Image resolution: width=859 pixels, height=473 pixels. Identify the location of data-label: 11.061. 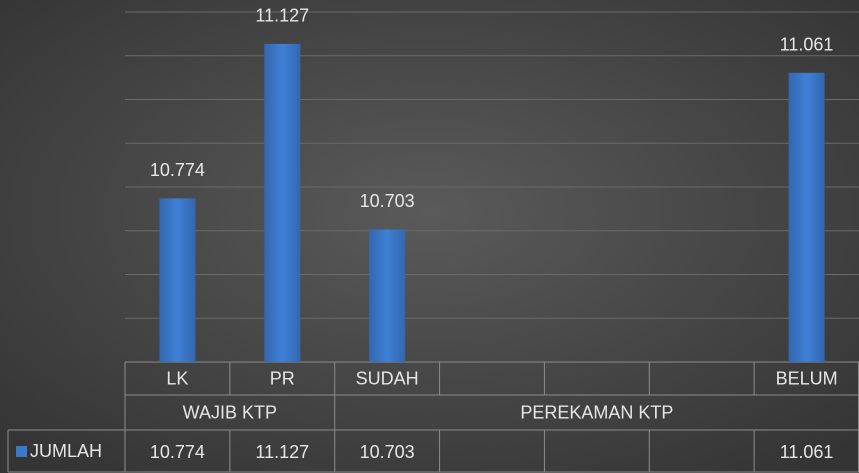
(807, 45).